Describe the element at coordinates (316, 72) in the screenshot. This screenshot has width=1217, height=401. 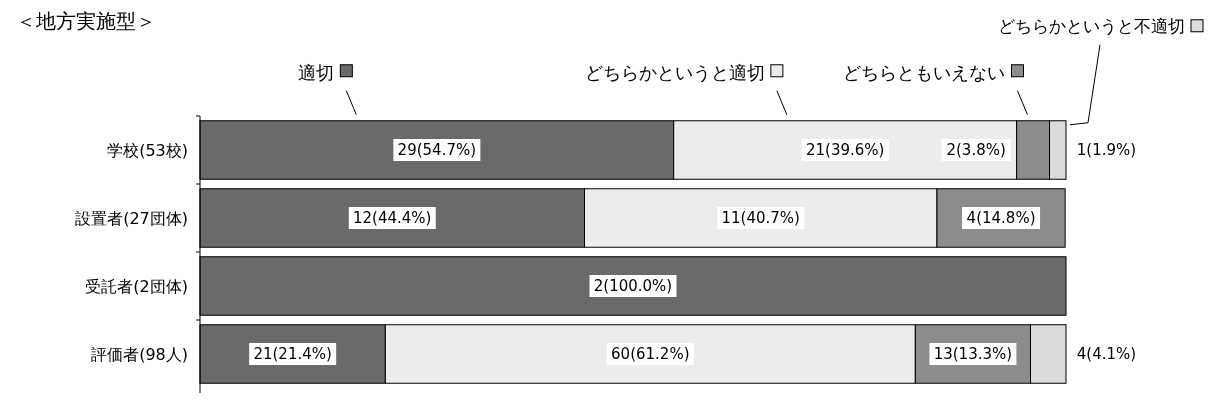
I see `legend-label: 適切` at that location.